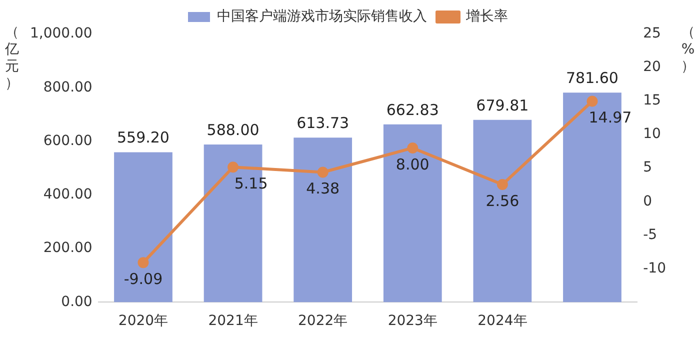  Describe the element at coordinates (647, 168) in the screenshot. I see `y2-tick-label: 5` at that location.